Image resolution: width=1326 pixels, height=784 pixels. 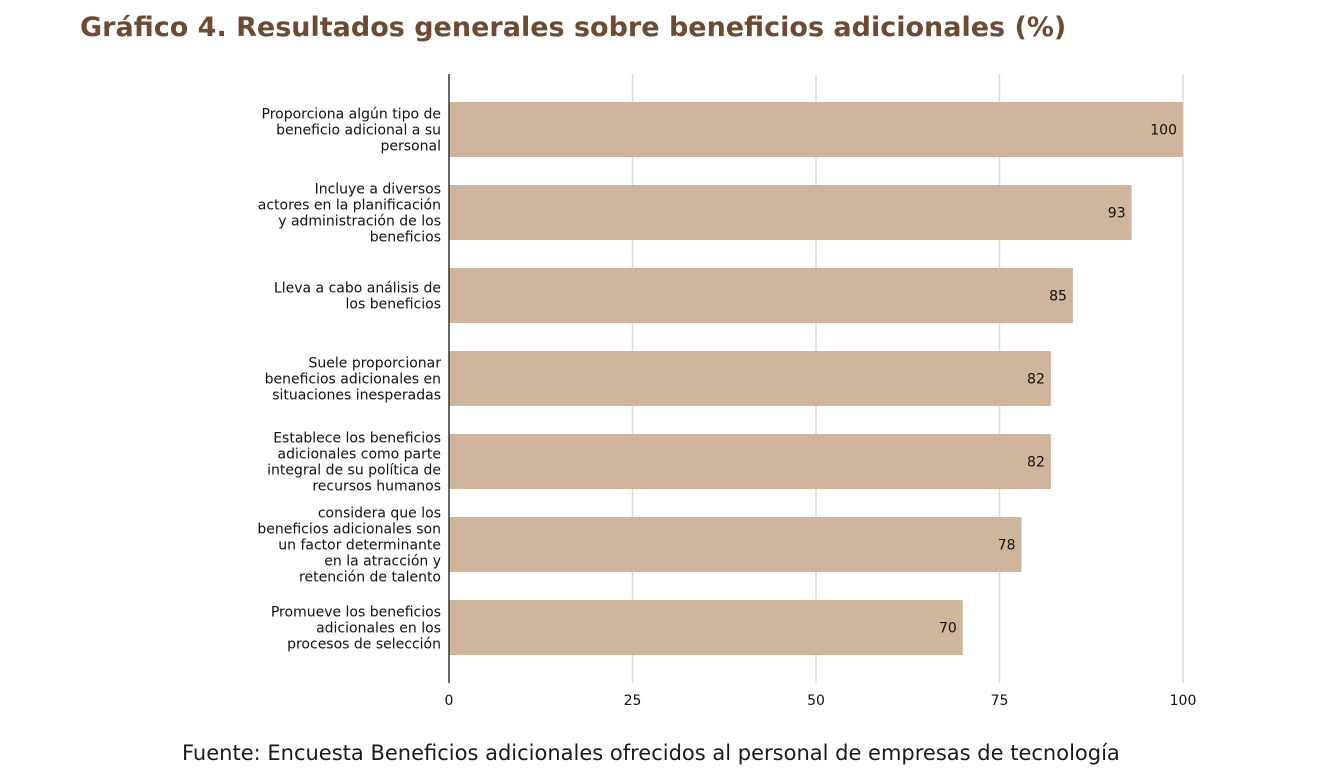 I want to click on category-label: Lleva a cabo análisis de los beneficios, so click(x=357, y=297).